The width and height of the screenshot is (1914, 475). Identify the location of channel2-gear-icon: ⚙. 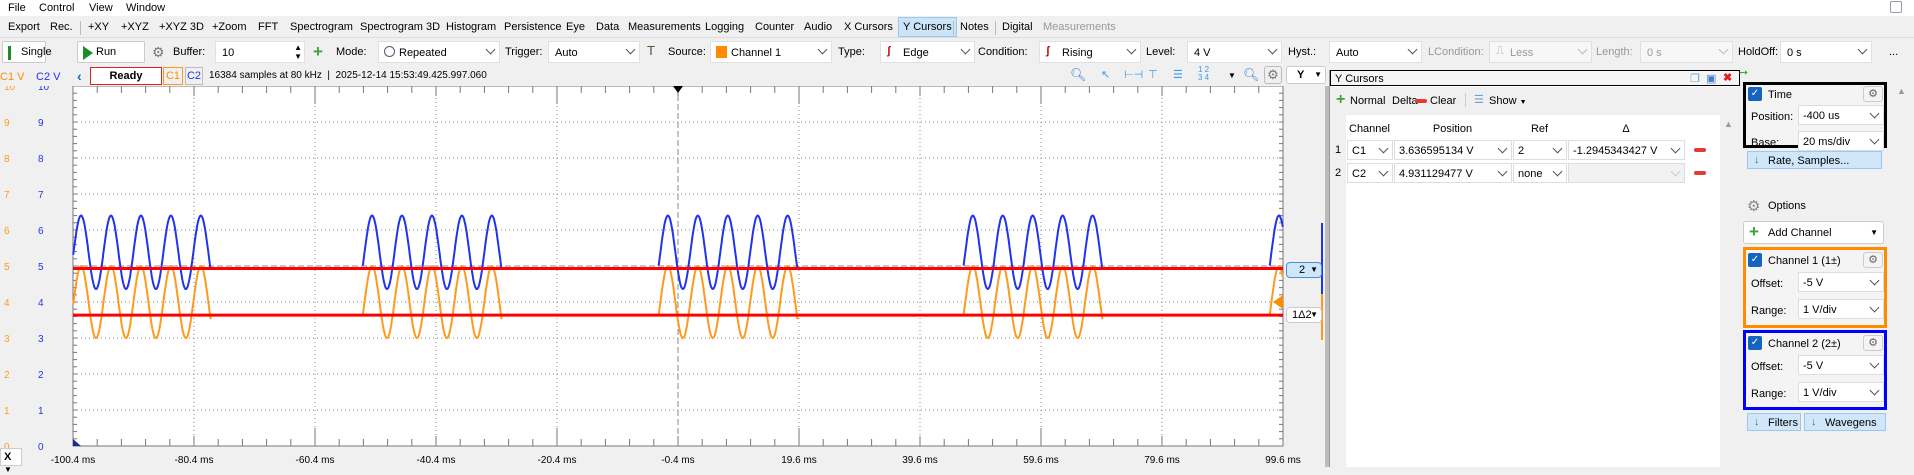
(1873, 343).